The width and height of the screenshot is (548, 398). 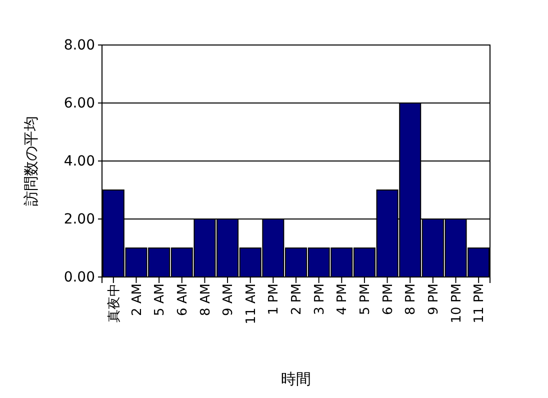 I want to click on y-tick-label: 2.00, so click(x=79, y=219).